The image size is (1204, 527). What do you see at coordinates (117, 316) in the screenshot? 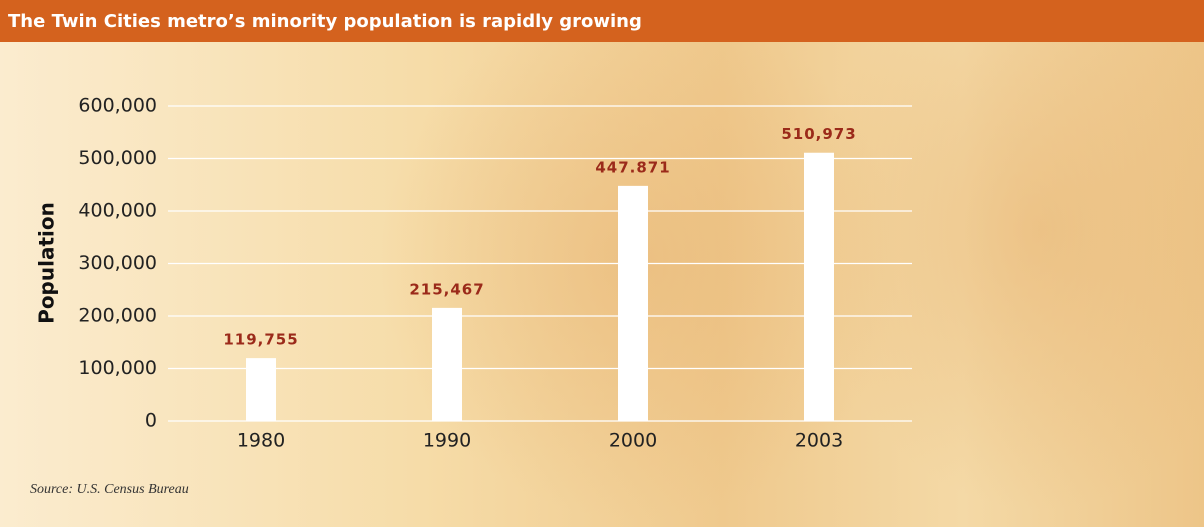
I see `y-tick-label: 200,000` at bounding box center [117, 316].